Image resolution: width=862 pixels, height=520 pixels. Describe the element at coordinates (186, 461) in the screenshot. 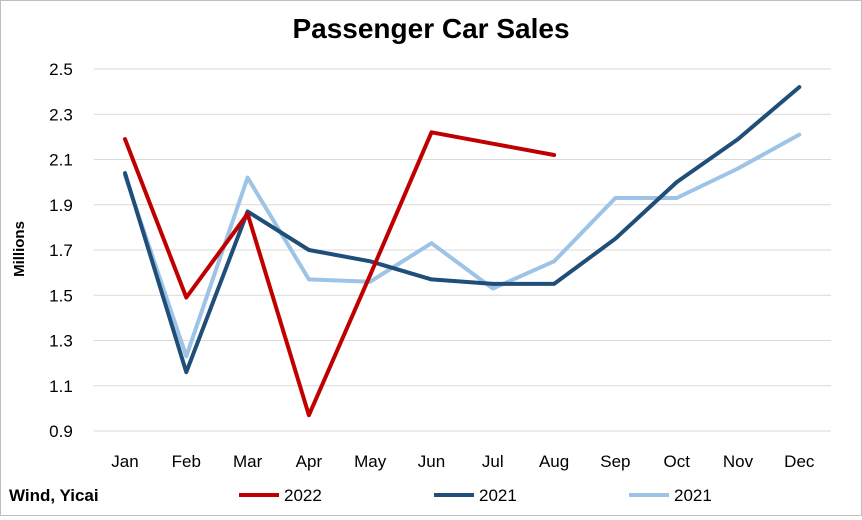

I see `x-tick-label: Feb` at that location.